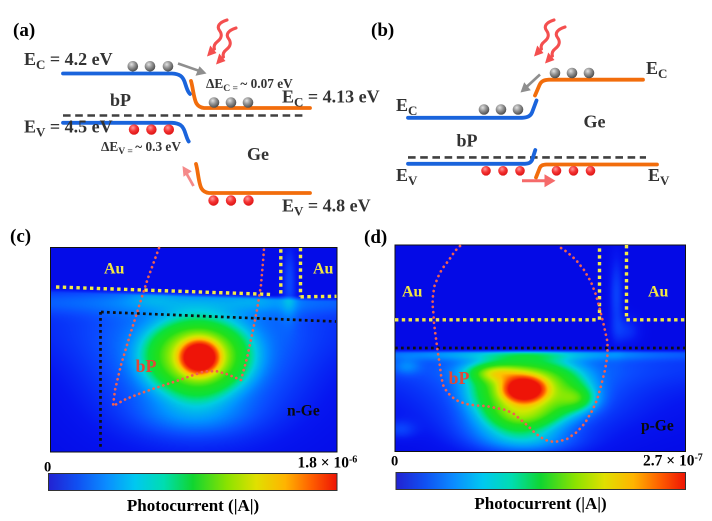  Describe the element at coordinates (331, 98) in the screenshot. I see `svg-text: EC = 4.13 eV` at that location.